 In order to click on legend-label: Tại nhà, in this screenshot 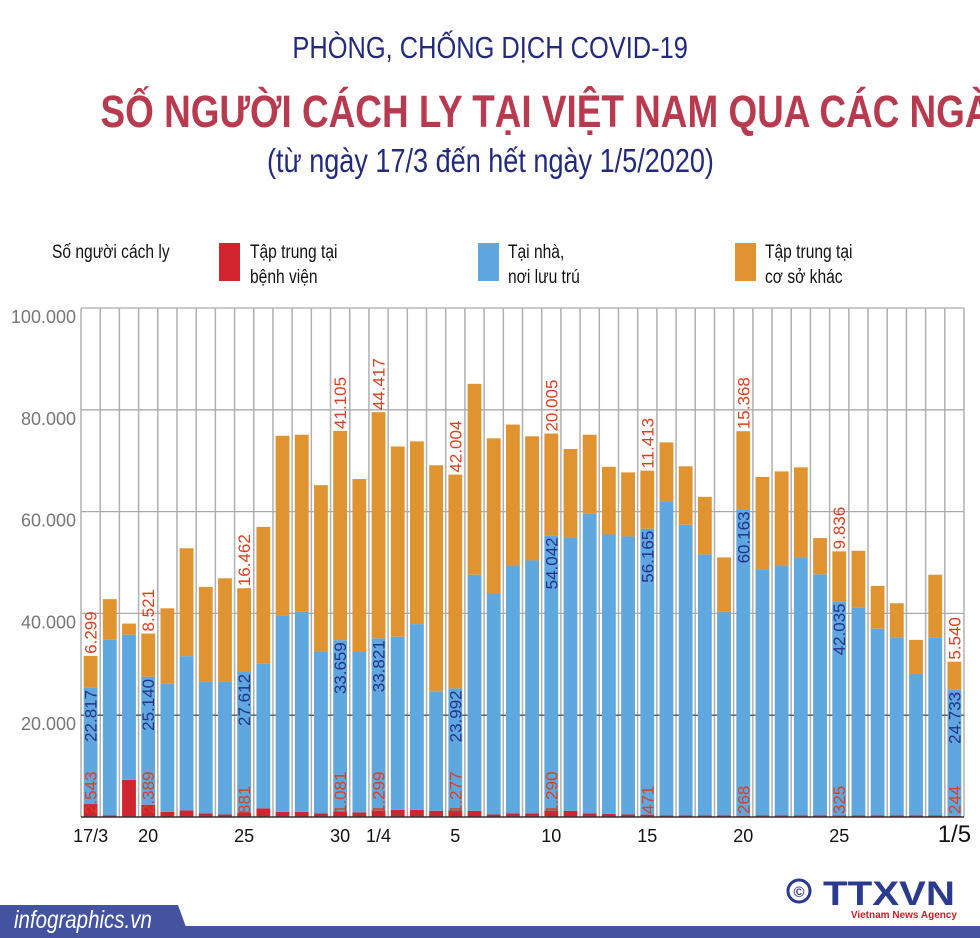, I will do `click(536, 252)`.